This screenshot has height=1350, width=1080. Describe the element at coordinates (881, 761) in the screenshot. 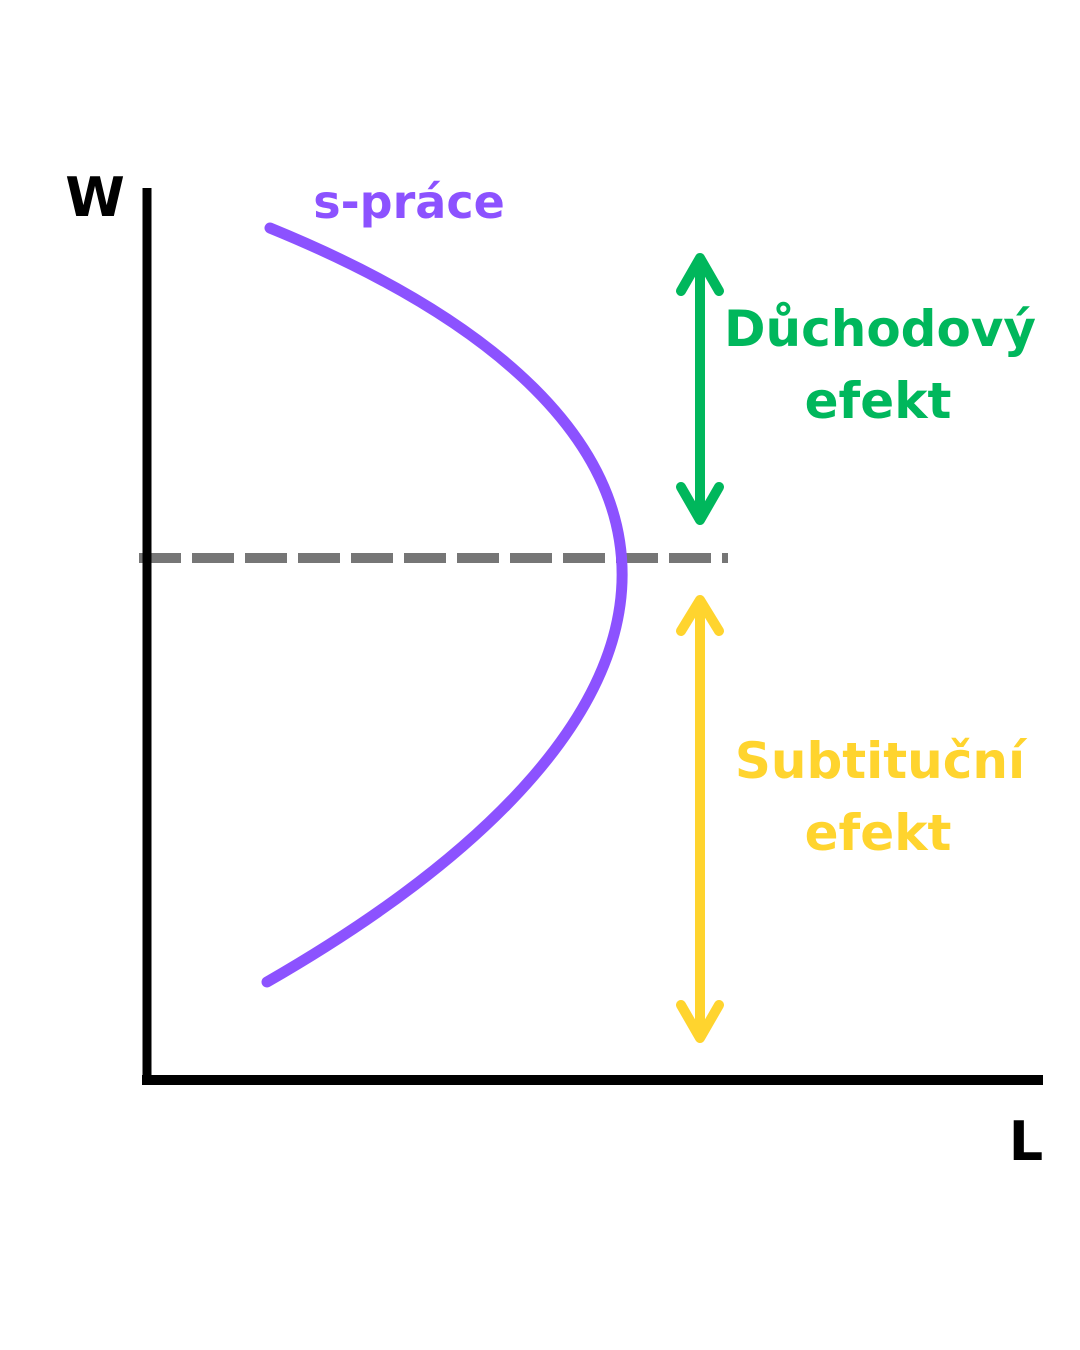

I see `substitution-effect-label-line1: Subtituční` at that location.